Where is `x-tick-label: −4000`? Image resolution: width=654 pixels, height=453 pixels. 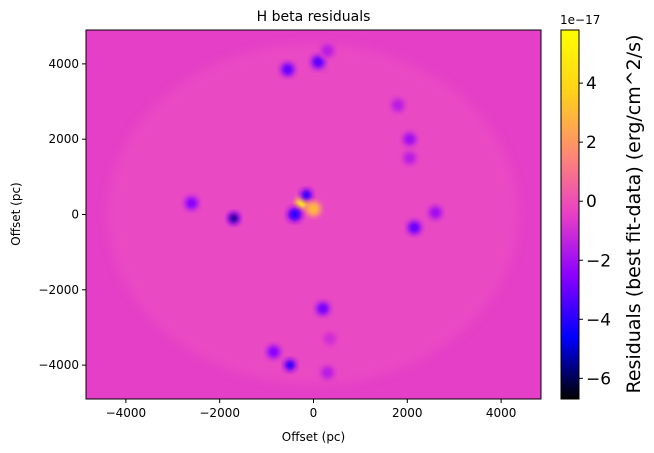
x-tick-label: −4000 is located at coordinates (126, 413).